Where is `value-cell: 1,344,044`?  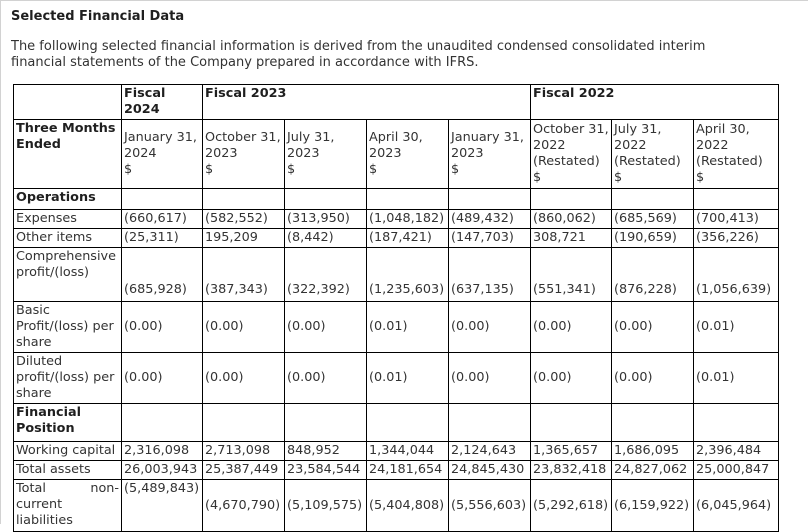 value-cell: 1,344,044 is located at coordinates (407, 451).